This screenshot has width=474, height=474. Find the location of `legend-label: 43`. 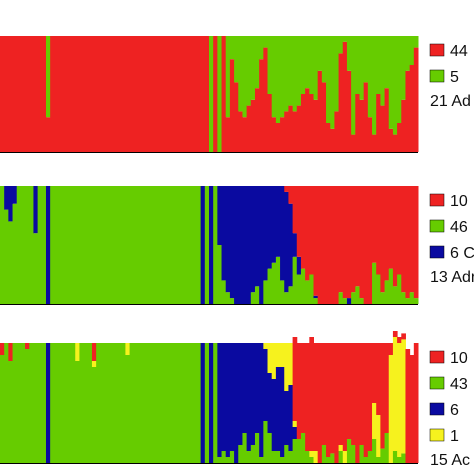

legend-label: 43 is located at coordinates (459, 384).